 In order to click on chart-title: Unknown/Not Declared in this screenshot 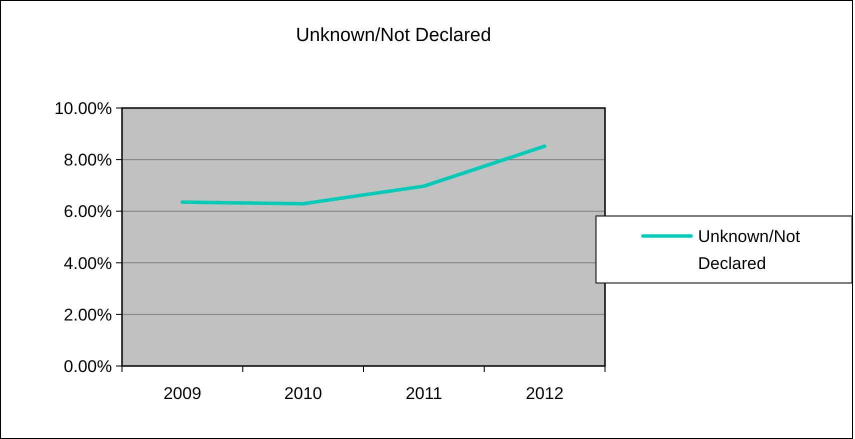, I will do `click(394, 35)`.